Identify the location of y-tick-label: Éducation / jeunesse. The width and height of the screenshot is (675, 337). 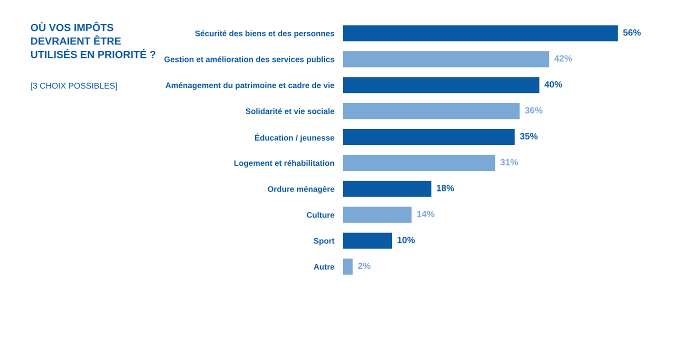
(294, 137).